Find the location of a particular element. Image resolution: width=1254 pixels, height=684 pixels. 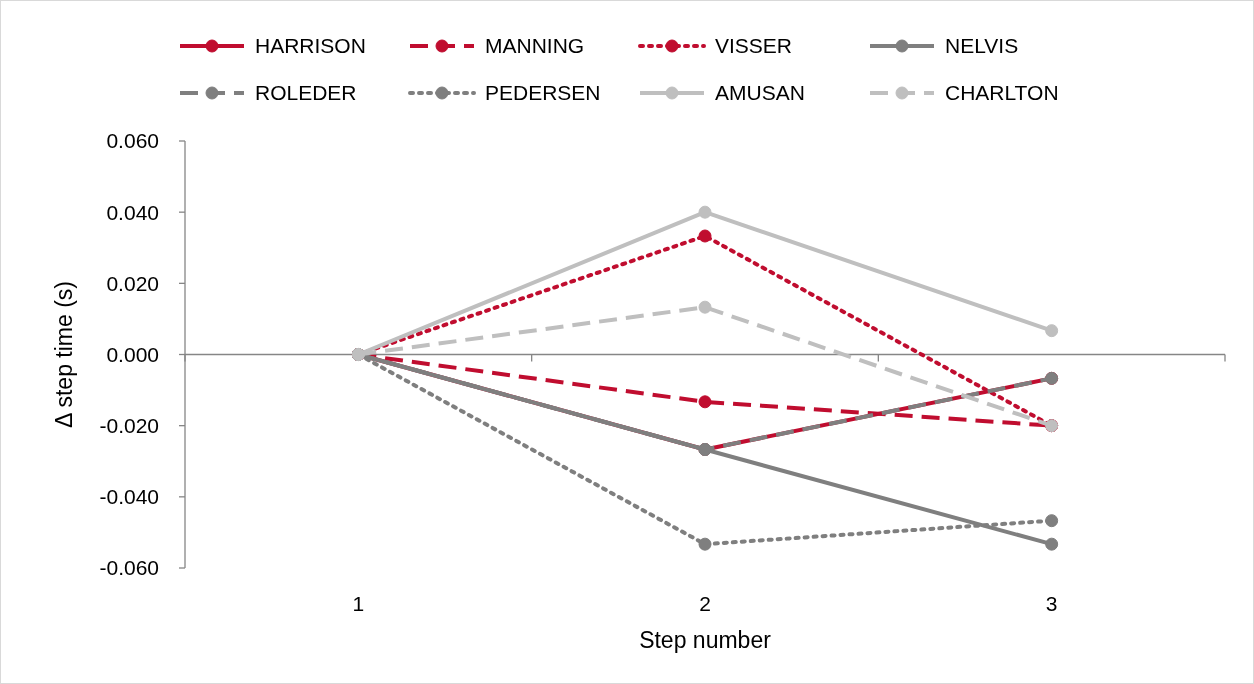

y-tick-label: 0.000 is located at coordinates (132, 354).